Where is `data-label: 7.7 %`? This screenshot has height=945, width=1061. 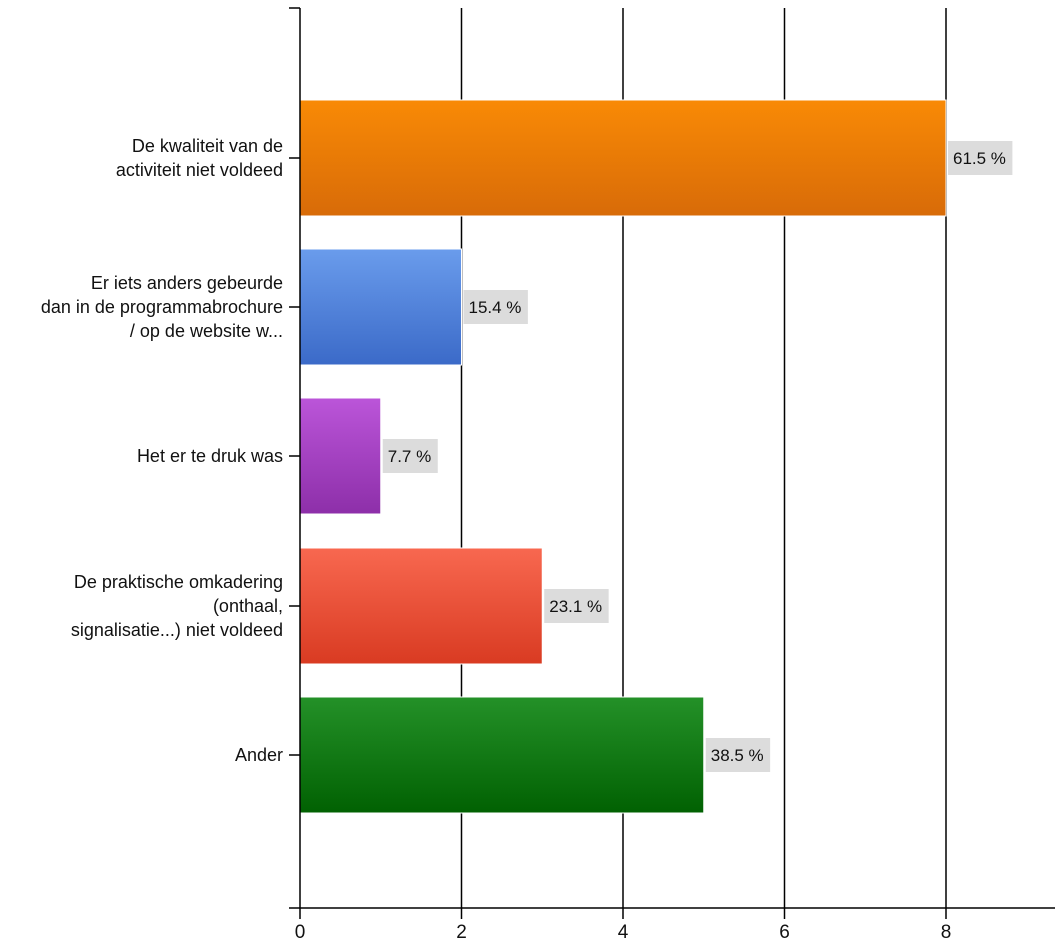 data-label: 7.7 % is located at coordinates (409, 456).